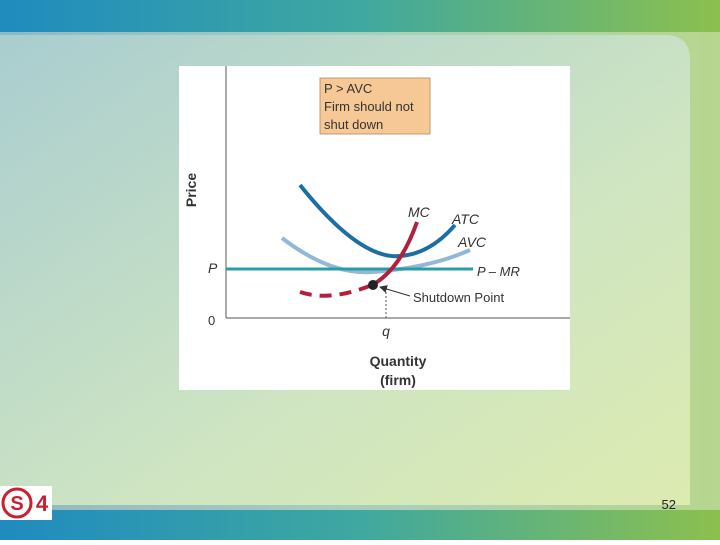  What do you see at coordinates (395, 291) in the screenshot?
I see `pointer-arrow` at bounding box center [395, 291].